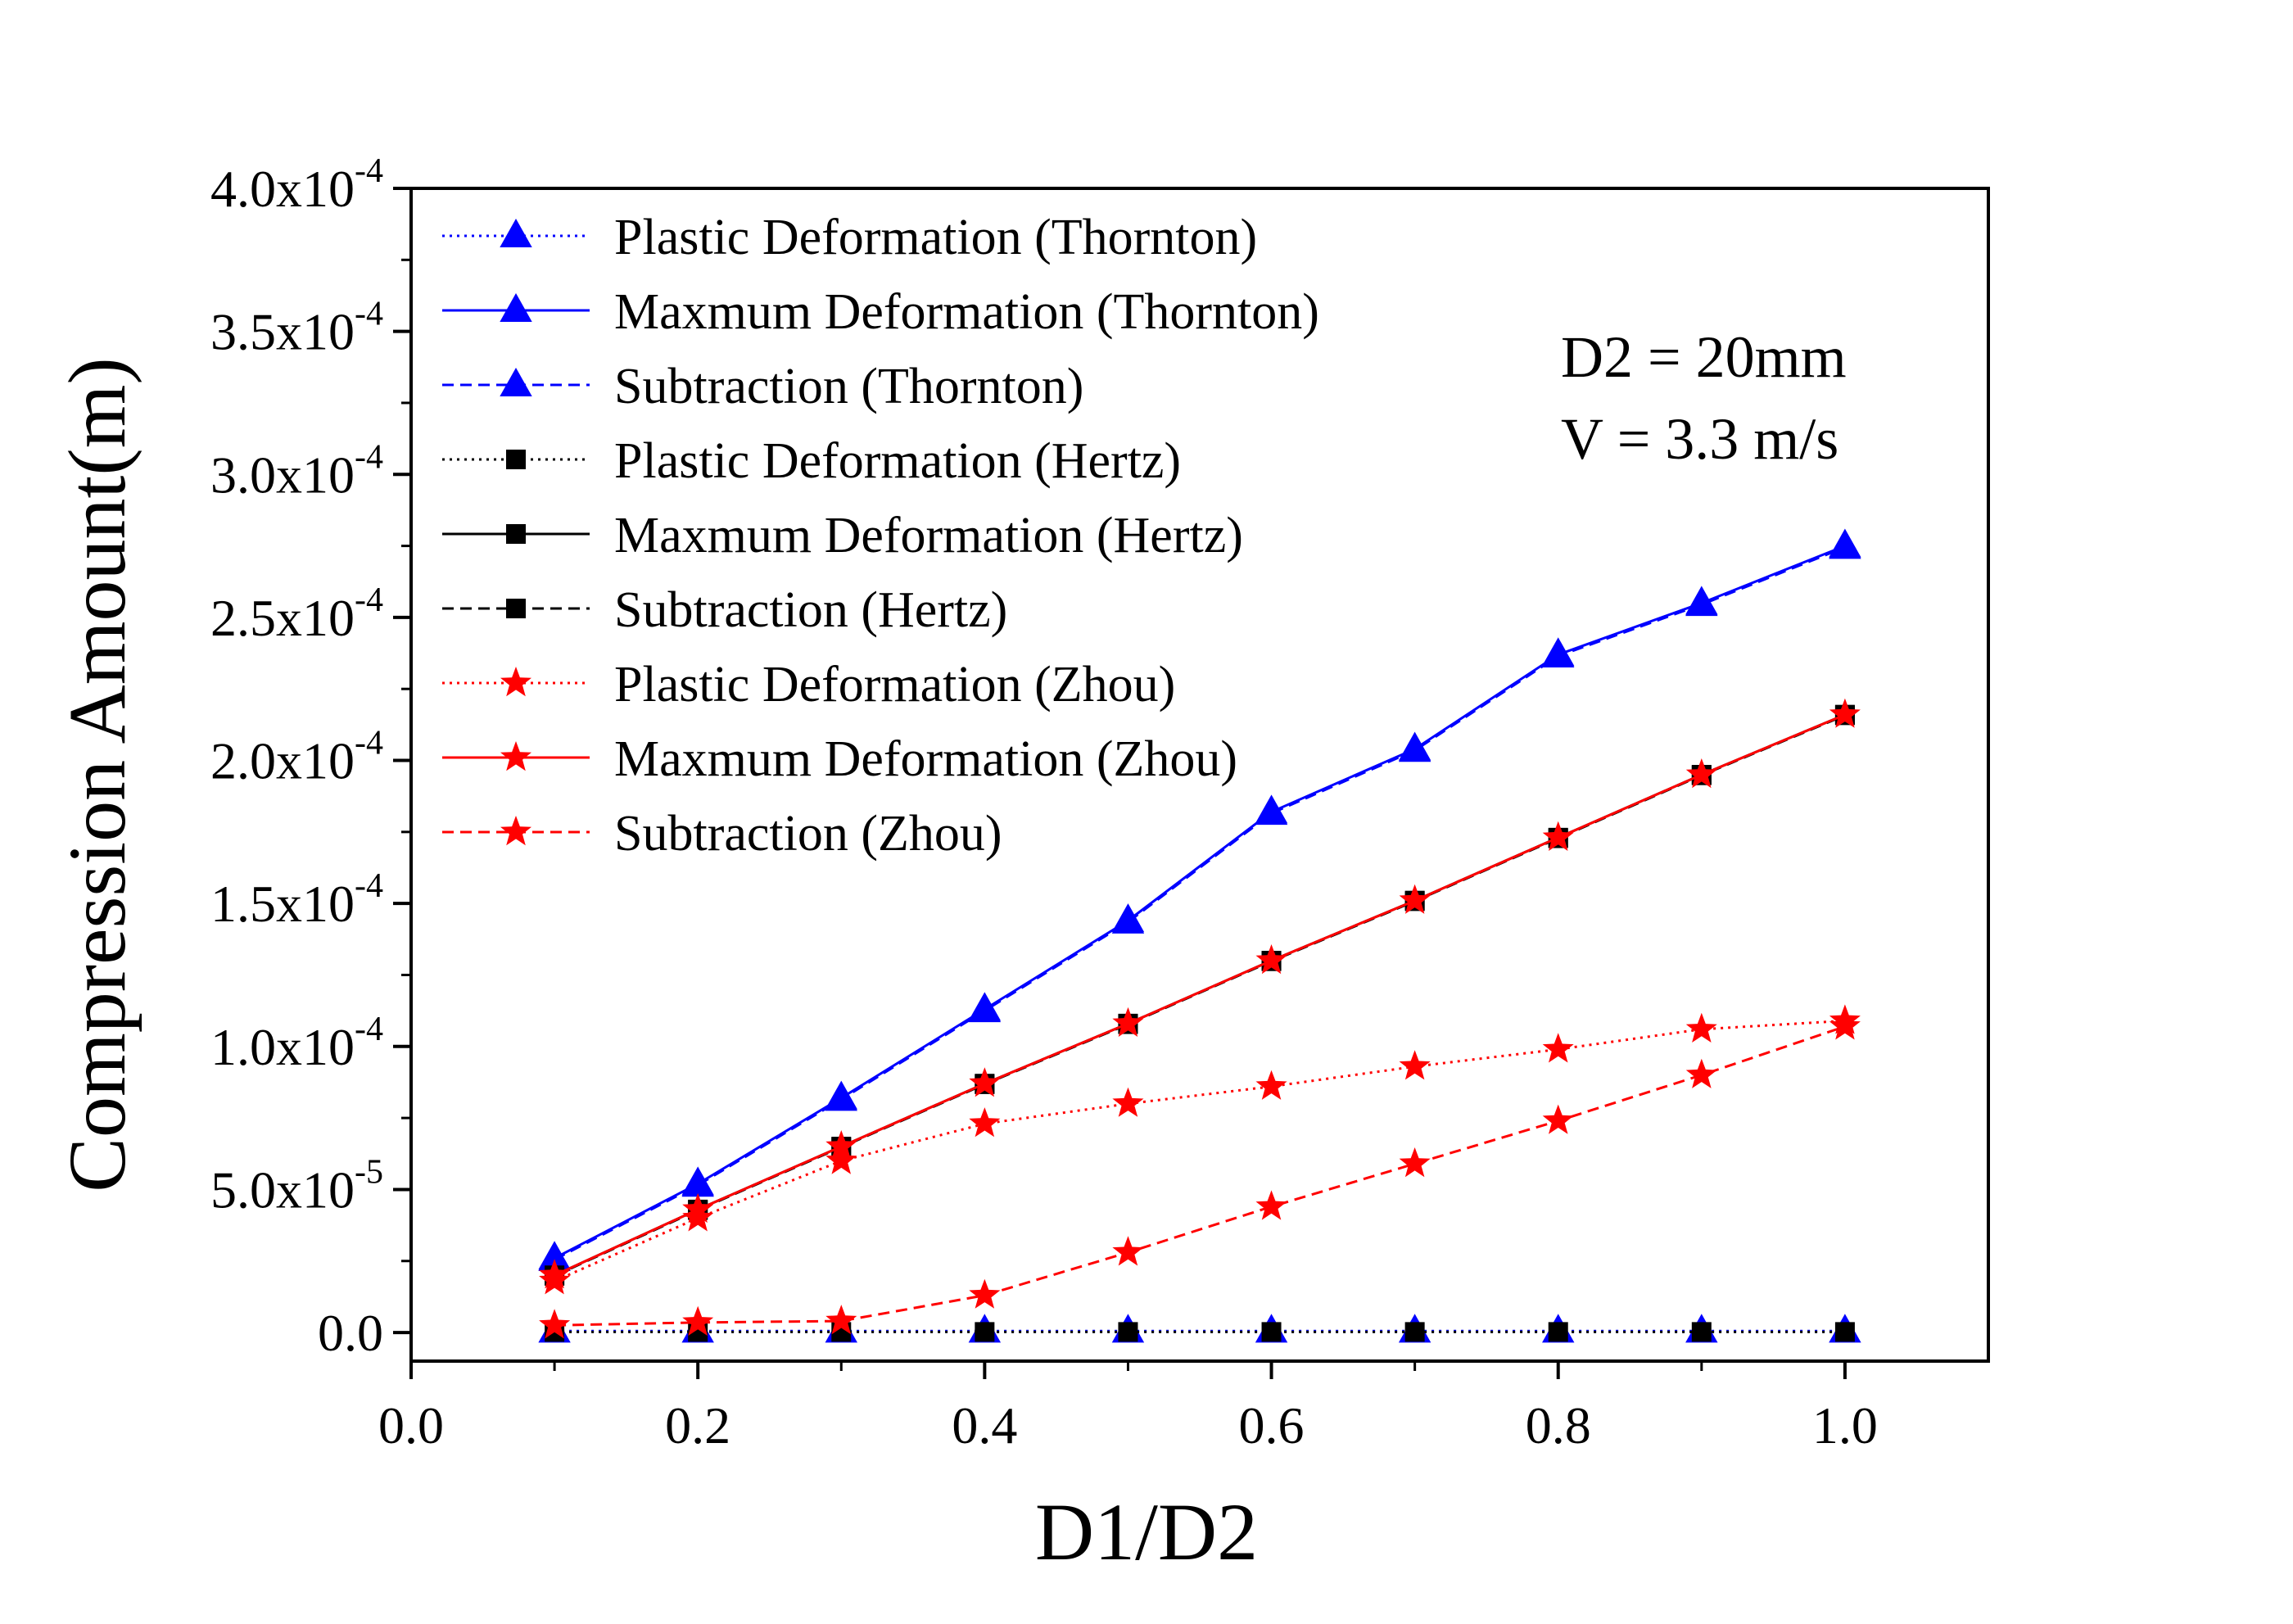  Describe the element at coordinates (842, 535) in the screenshot. I see `legend-item: Maxmum Deformation (Hertz)` at that location.